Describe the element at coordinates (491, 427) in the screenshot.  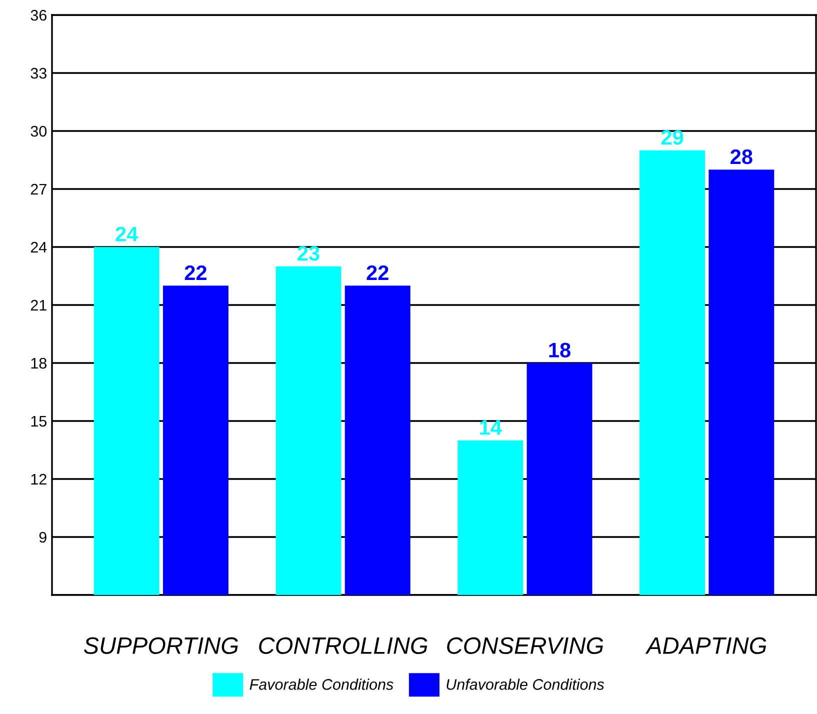
I see `data-label: 14` at that location.